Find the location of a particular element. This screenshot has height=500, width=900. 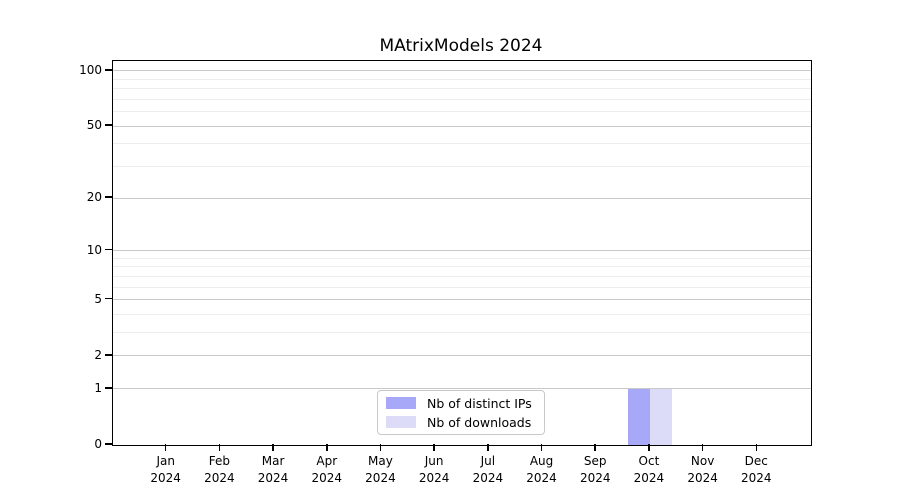

x-tick-label: Feb 2024 is located at coordinates (219, 469).